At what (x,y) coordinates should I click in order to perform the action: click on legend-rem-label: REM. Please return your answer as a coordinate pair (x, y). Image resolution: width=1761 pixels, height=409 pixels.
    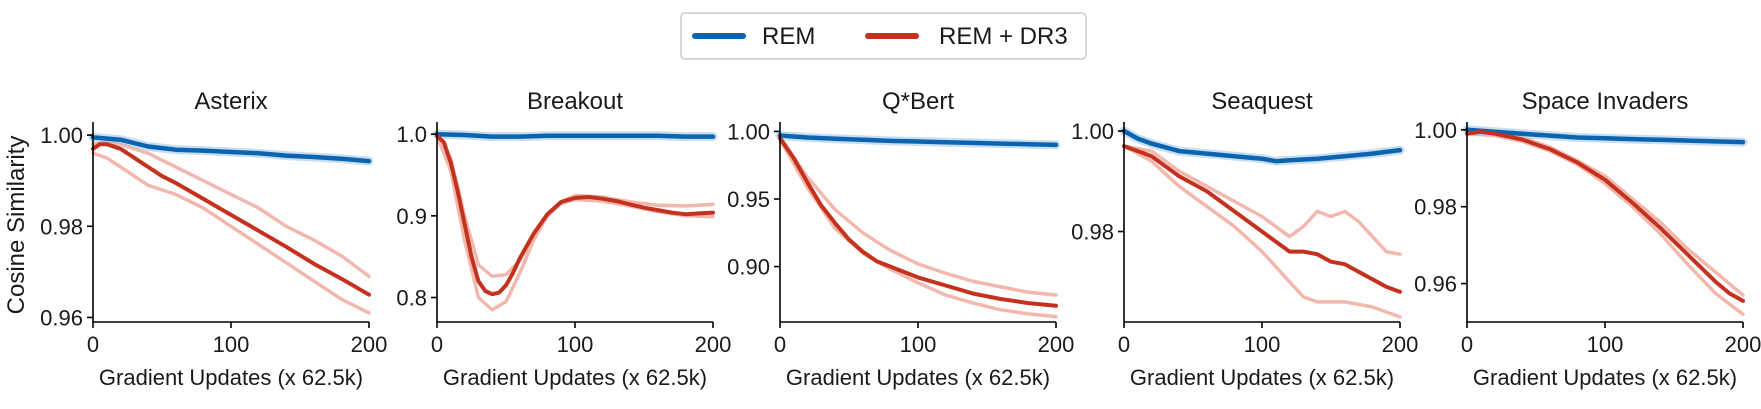
    Looking at the image, I should click on (788, 36).